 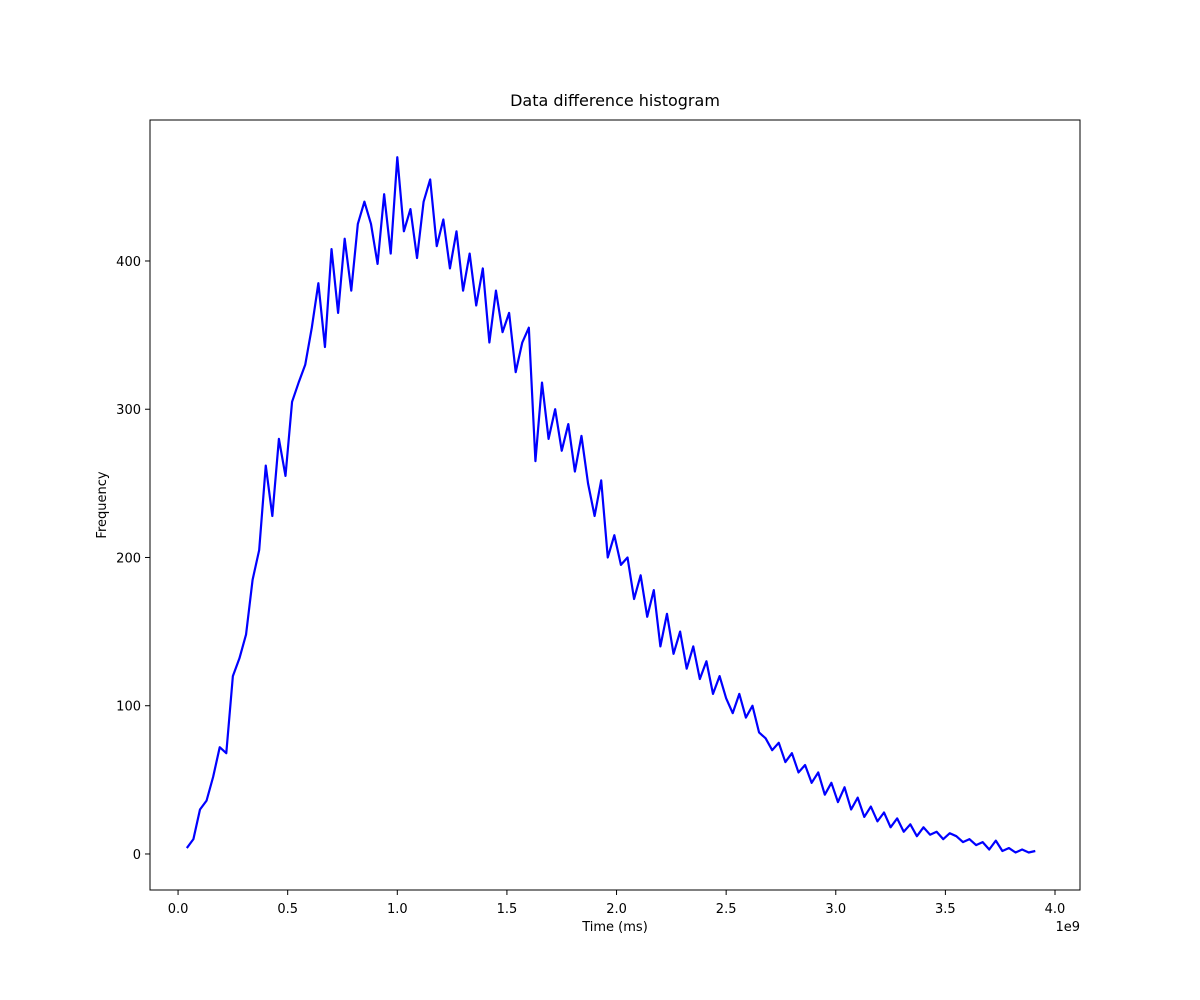 What do you see at coordinates (1055, 909) in the screenshot?
I see `x-tick-label: 4.0` at bounding box center [1055, 909].